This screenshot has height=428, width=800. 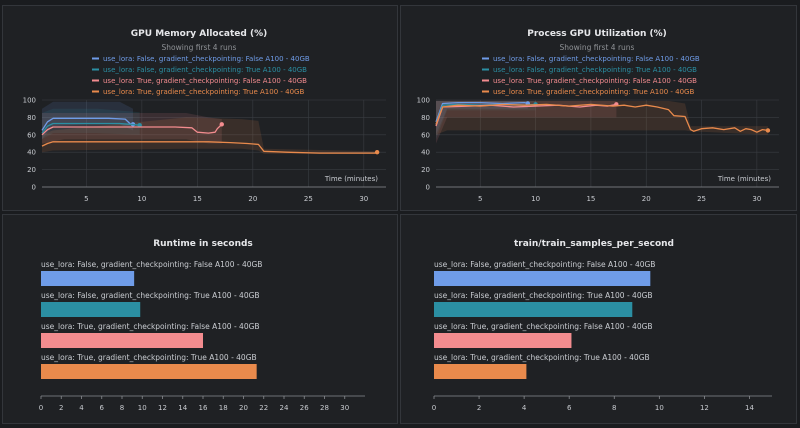 I want to click on x-tick-label: 16, so click(x=203, y=408).